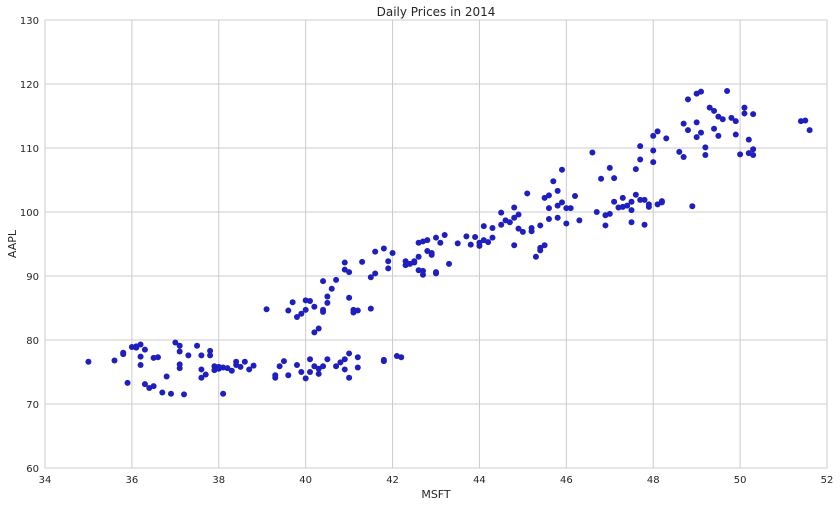 Image resolution: width=840 pixels, height=506 pixels. What do you see at coordinates (32, 405) in the screenshot?
I see `y-tick-label: 70` at bounding box center [32, 405].